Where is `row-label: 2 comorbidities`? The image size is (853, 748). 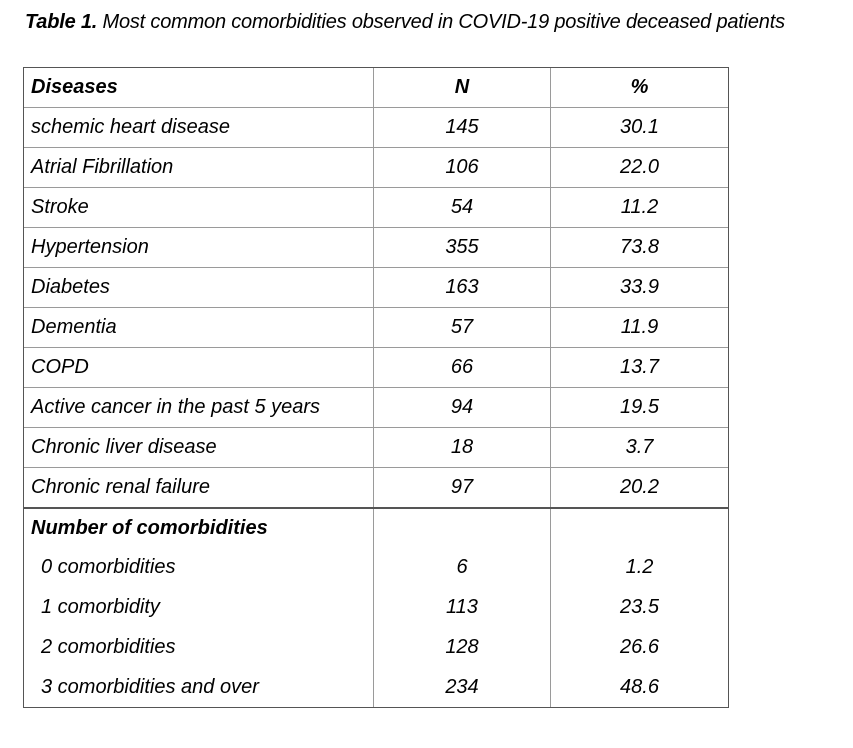
row-label: 2 comorbidities is located at coordinates (198, 647).